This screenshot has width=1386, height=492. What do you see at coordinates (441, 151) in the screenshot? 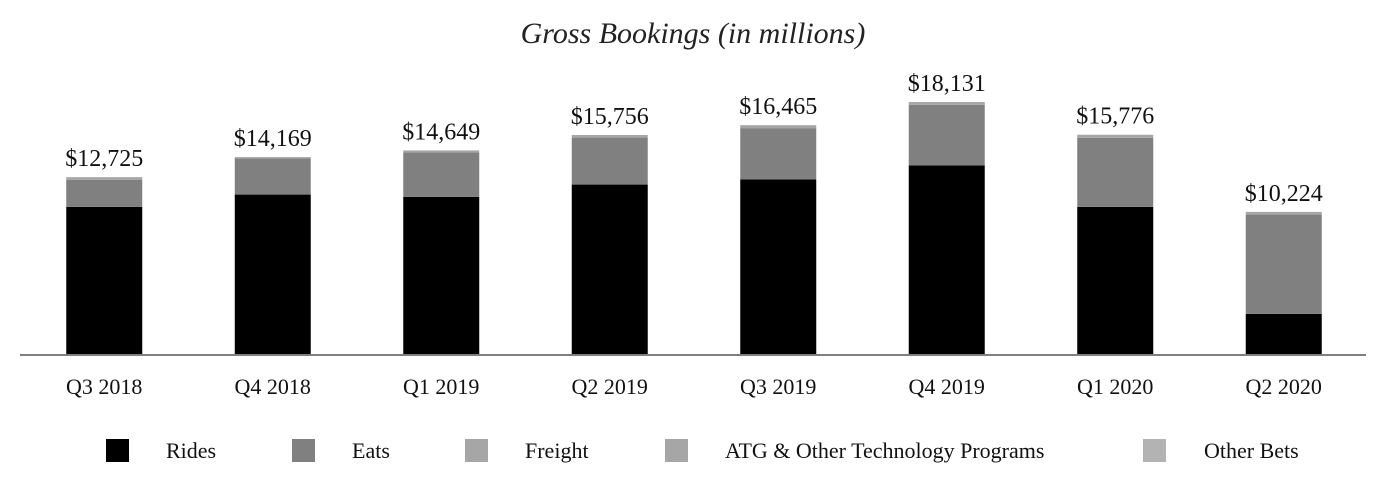
I see `bar-segment-freight-q1-2019` at bounding box center [441, 151].